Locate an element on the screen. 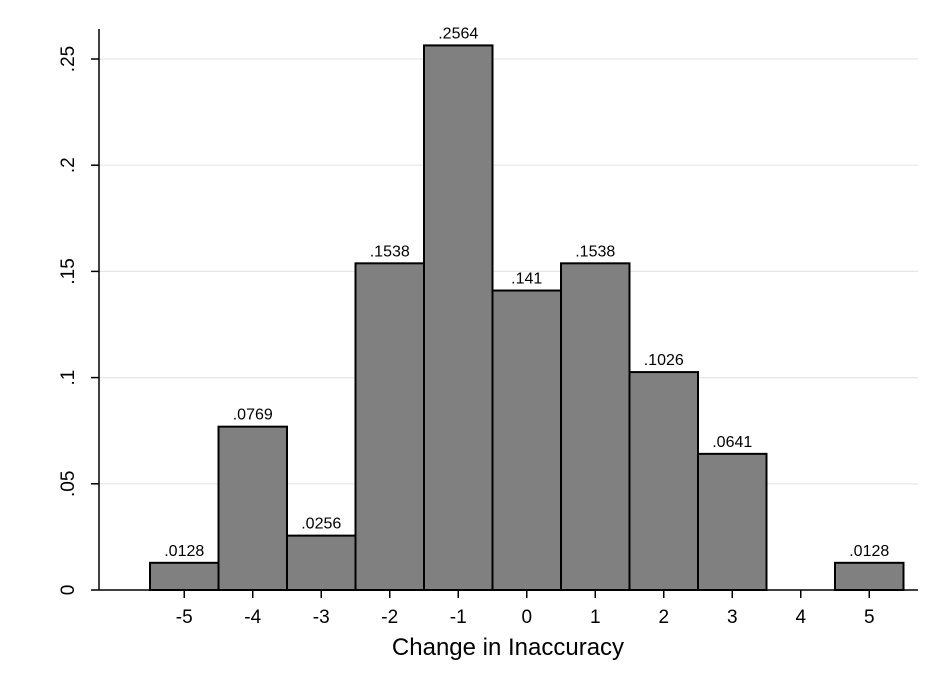 Image resolution: width=928 pixels, height=689 pixels. bar-value-label: .0256 is located at coordinates (321, 524).